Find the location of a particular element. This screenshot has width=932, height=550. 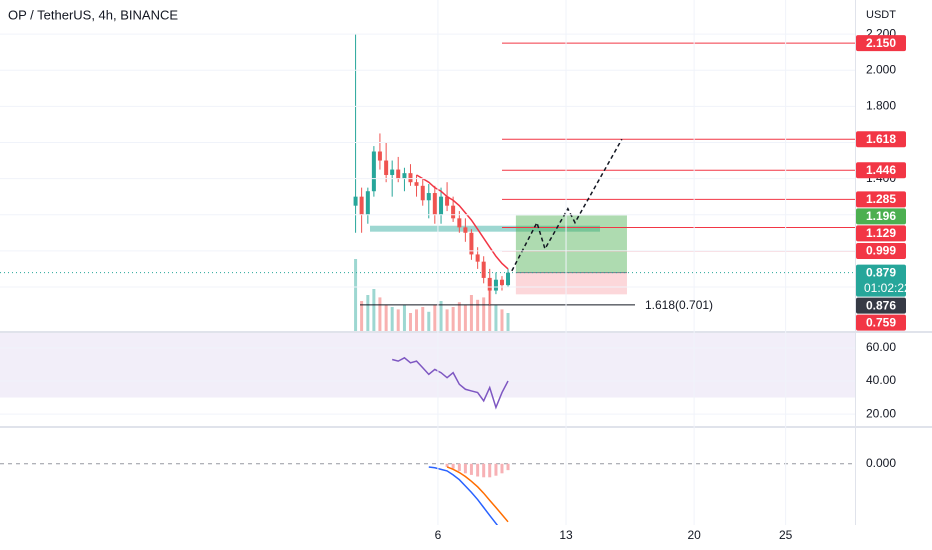

chart-title: OP / TetherUS, 4h, BINANCE is located at coordinates (93, 14).